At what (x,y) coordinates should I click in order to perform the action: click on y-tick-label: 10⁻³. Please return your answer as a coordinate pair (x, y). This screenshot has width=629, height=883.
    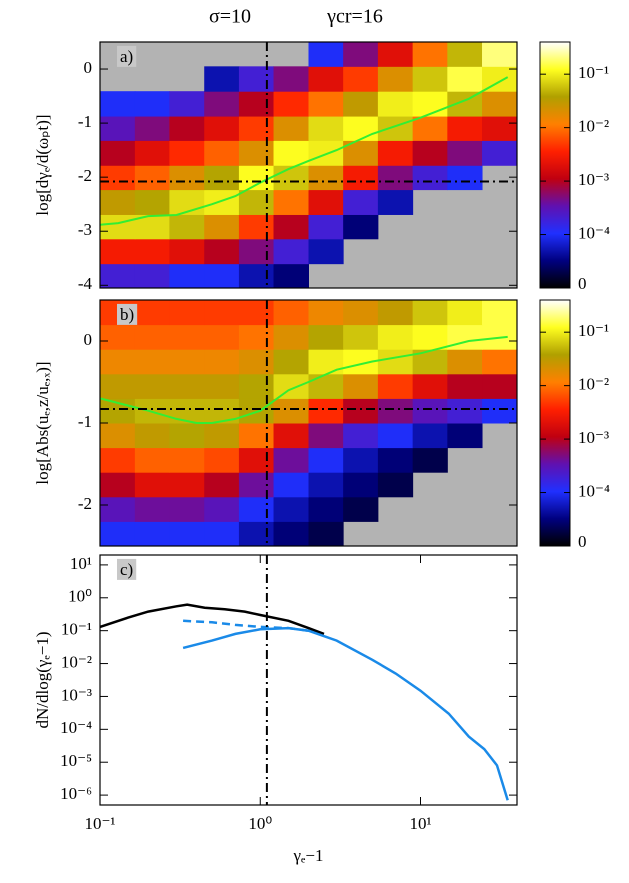
    Looking at the image, I should click on (76, 694).